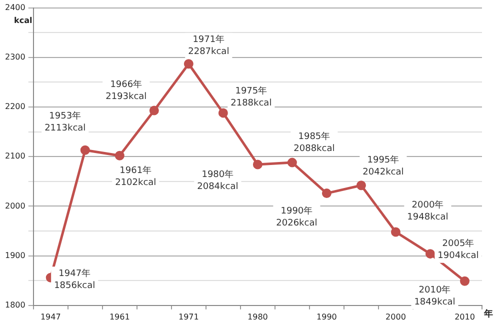  Describe the element at coordinates (326, 317) in the screenshot. I see `x-tick-label: 1990` at that location.